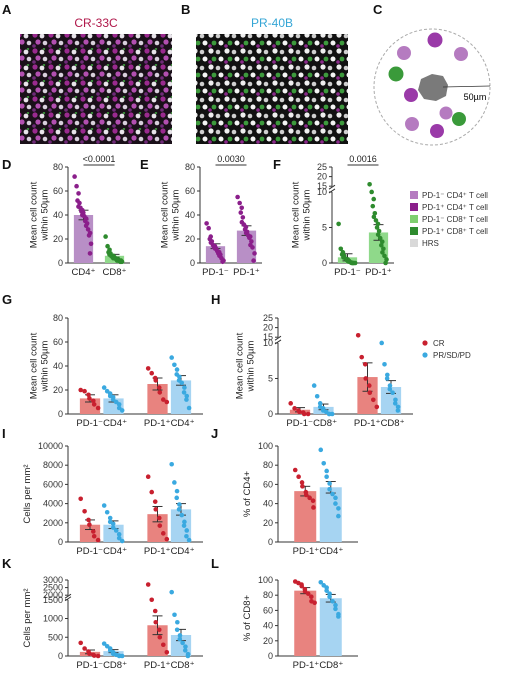 This screenshot has height=681, width=520. I want to click on y-axis-label: % of CD8+, so click(247, 617).